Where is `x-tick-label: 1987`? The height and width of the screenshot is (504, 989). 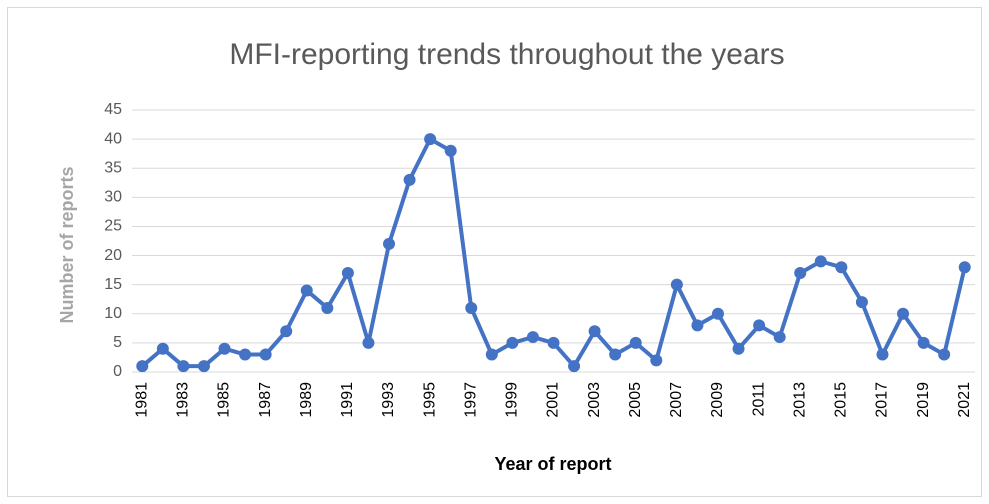
x-tick-label: 1987 is located at coordinates (265, 400).